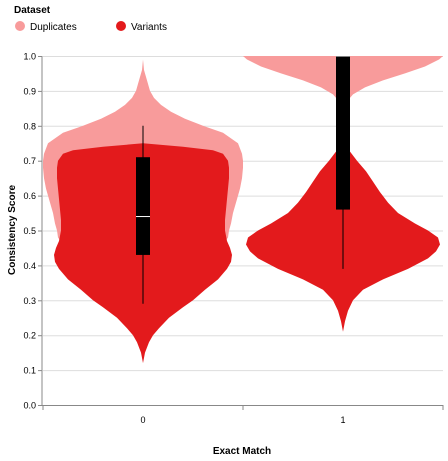 This screenshot has height=461, width=448. What do you see at coordinates (90, 19) in the screenshot?
I see `legend: Dataset Duplicates Variants` at bounding box center [90, 19].